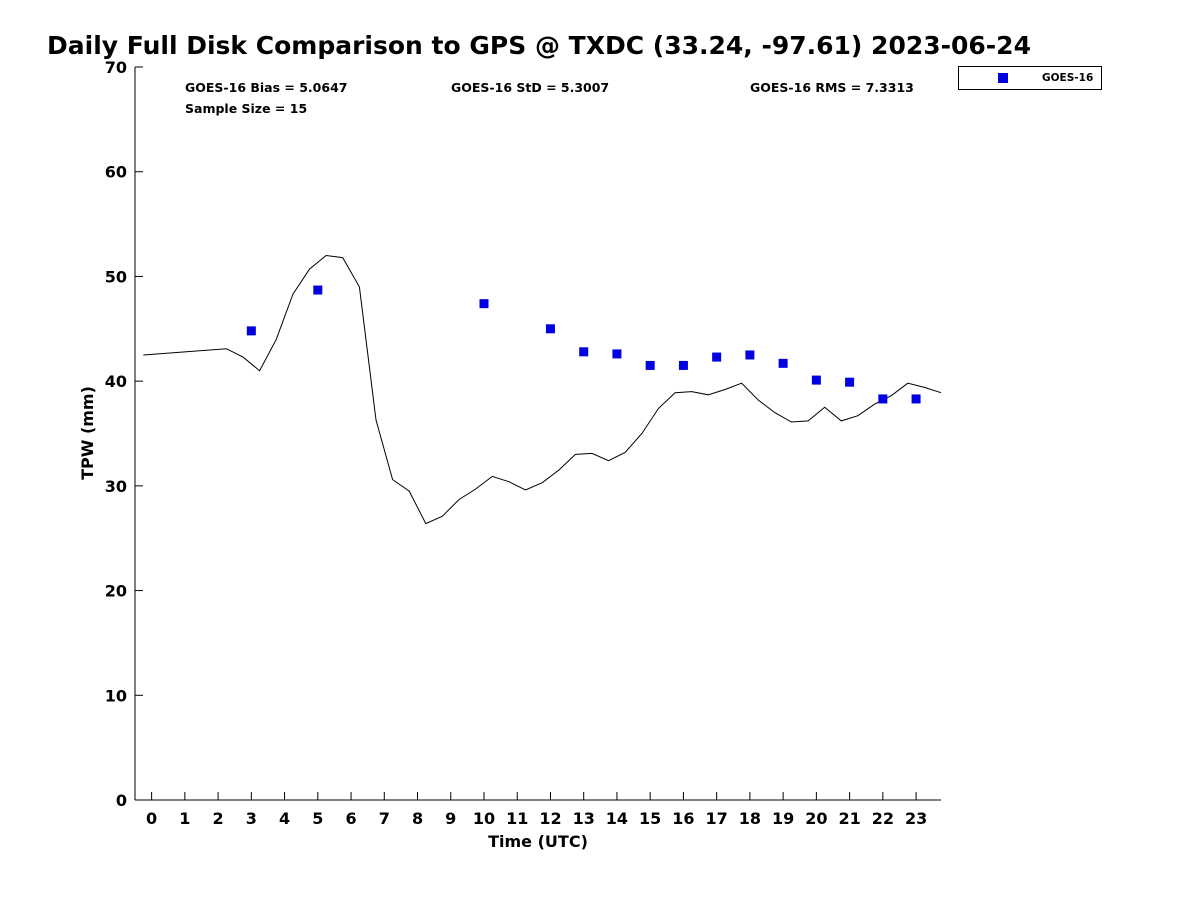 Image resolution: width=1200 pixels, height=900 pixels. I want to click on x-tick-label: 2, so click(218, 818).